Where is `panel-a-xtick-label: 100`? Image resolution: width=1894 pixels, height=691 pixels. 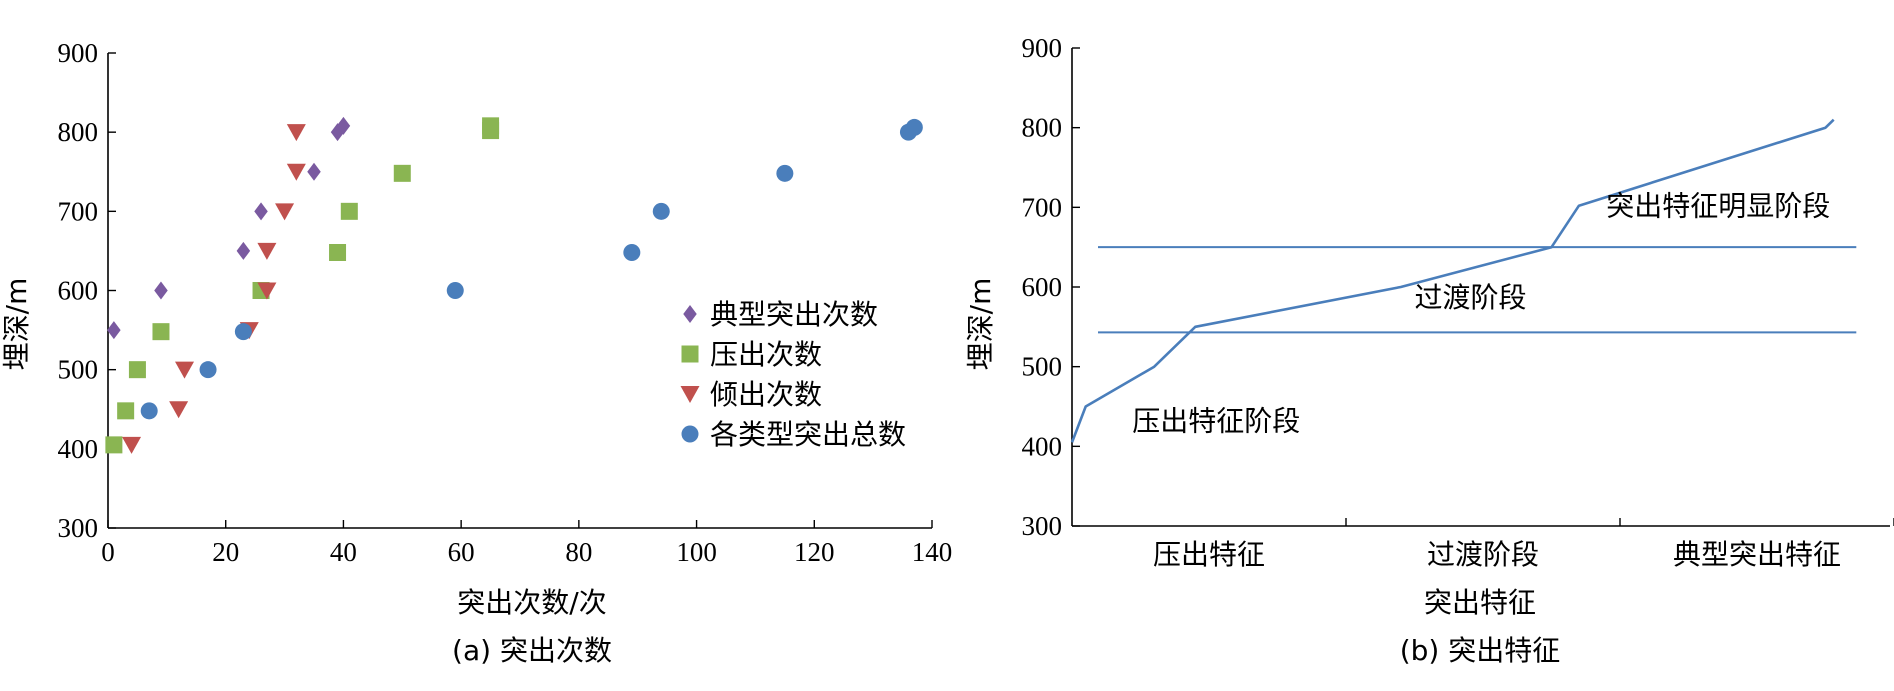 panel-a-xtick-label: 100 is located at coordinates (696, 552).